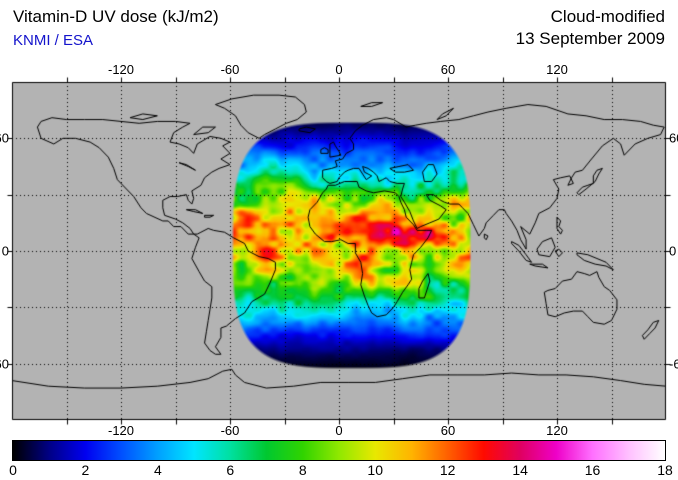 Image resolution: width=678 pixels, height=480 pixels. What do you see at coordinates (665, 470) in the screenshot?
I see `colorbar-tick-label: 18` at bounding box center [665, 470].